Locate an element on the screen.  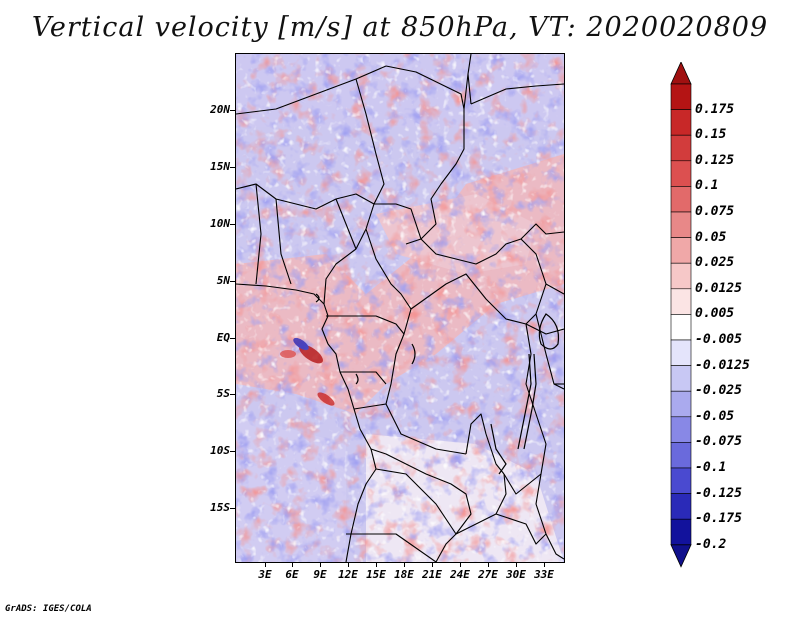
colorbar-level-label: 0.15 is located at coordinates (711, 135).